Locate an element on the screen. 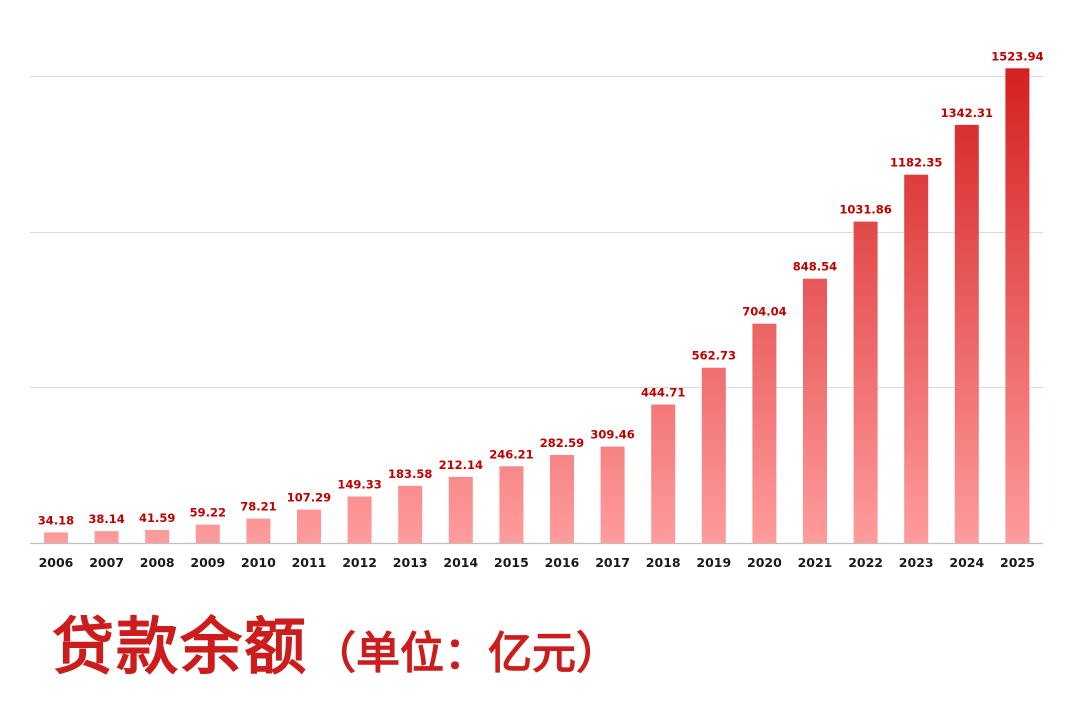 The height and width of the screenshot is (704, 1080). x-tick-label-2012: 2012 is located at coordinates (359, 562).